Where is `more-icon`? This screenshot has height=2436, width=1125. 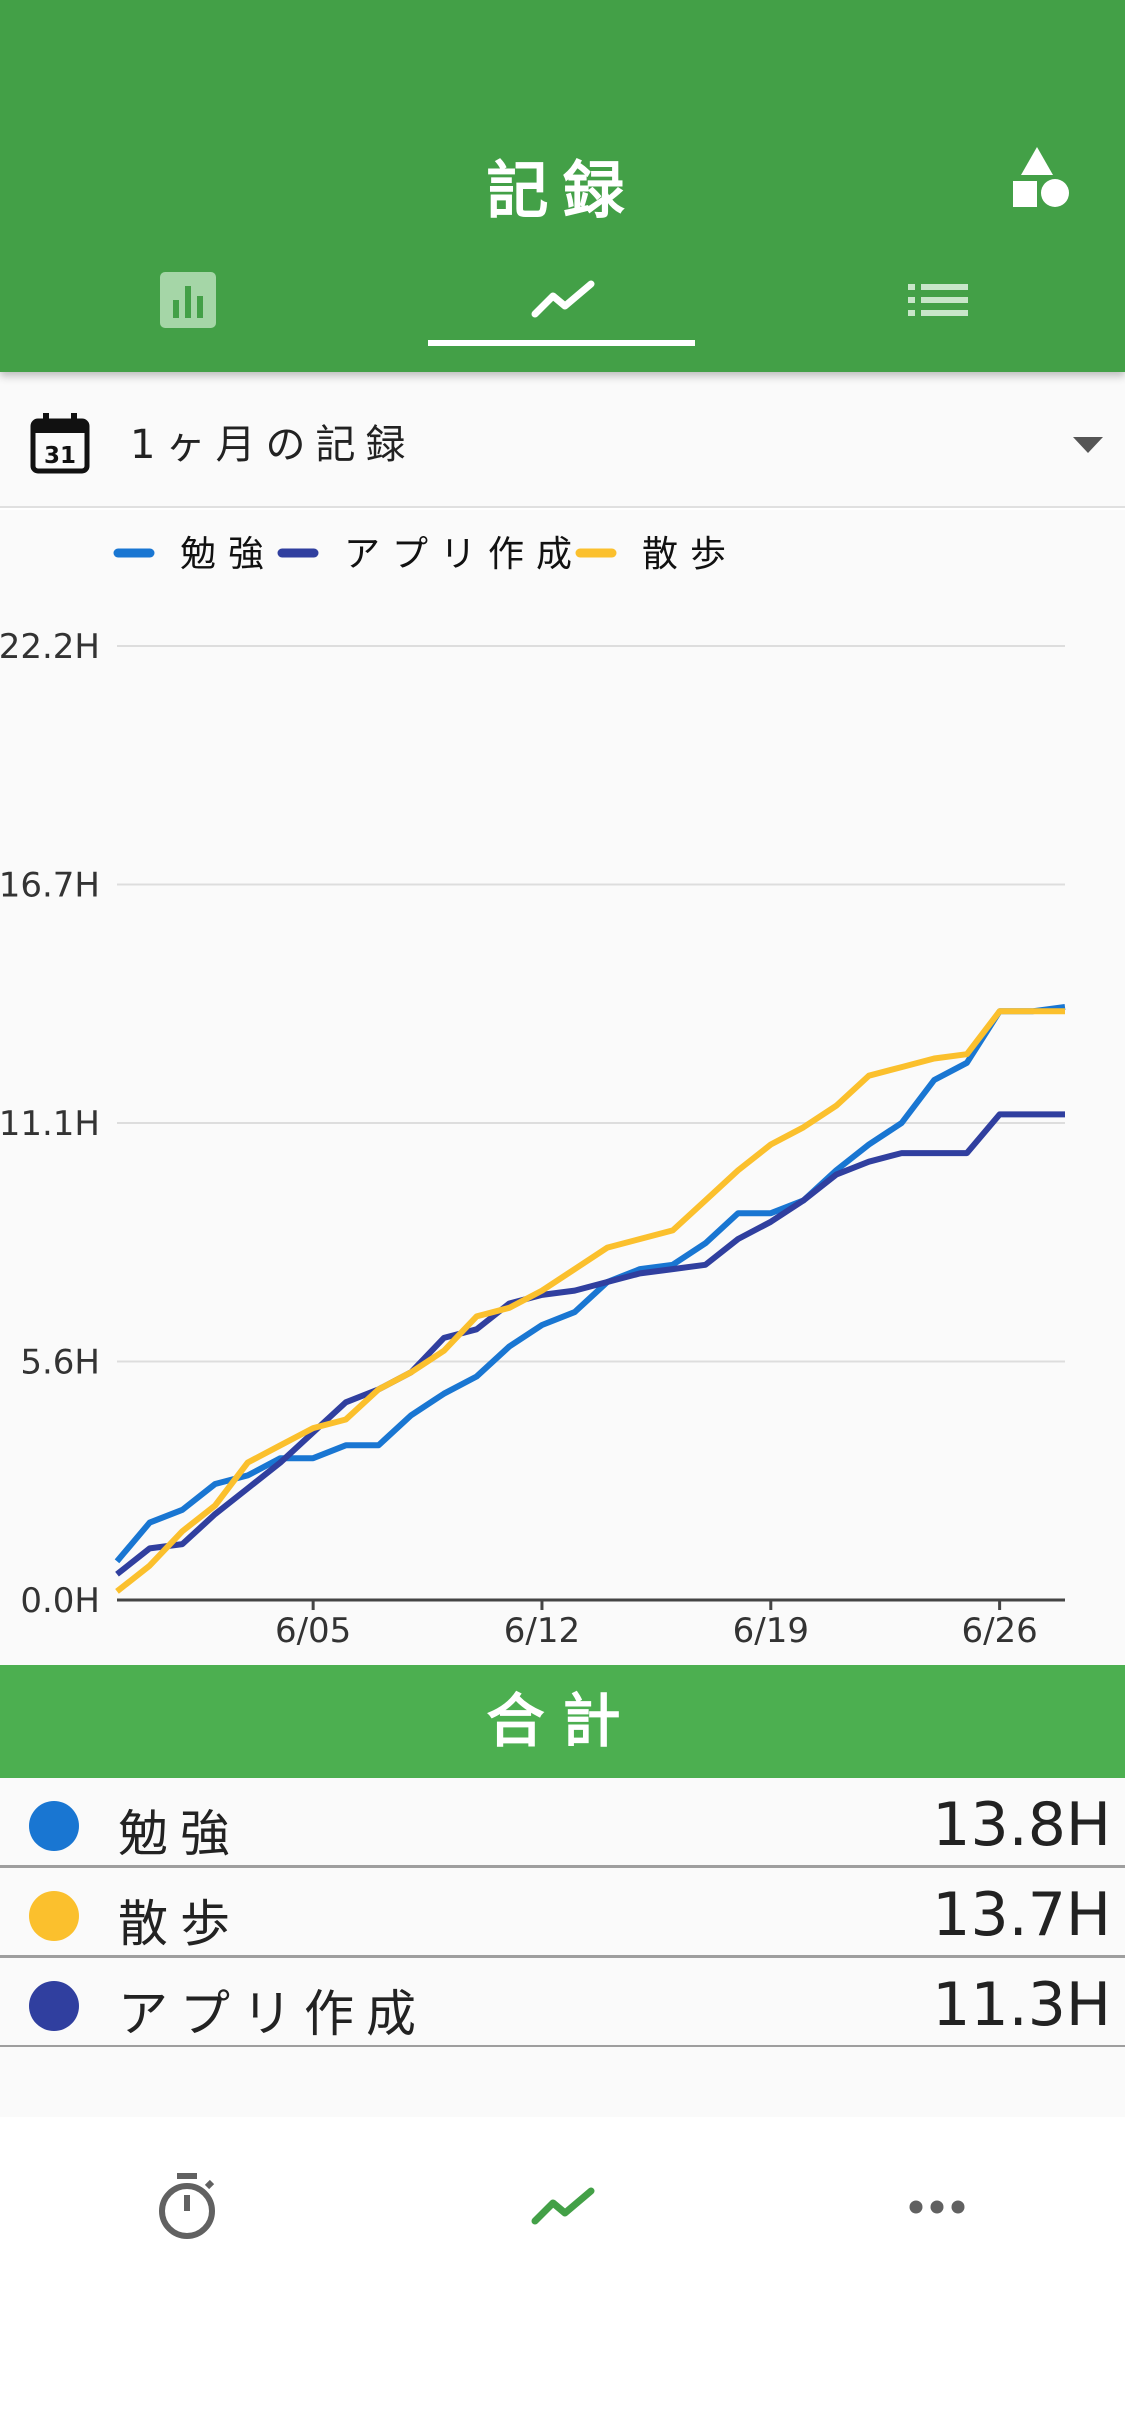 more-icon is located at coordinates (937, 2207).